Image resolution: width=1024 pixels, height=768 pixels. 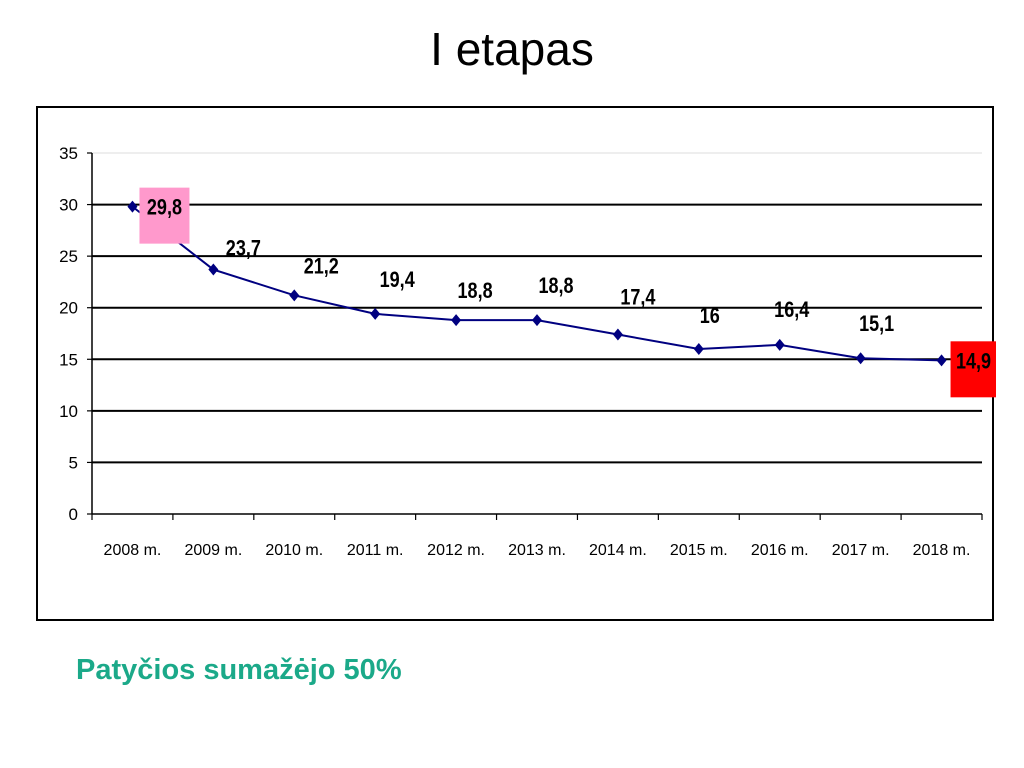 What do you see at coordinates (973, 362) in the screenshot?
I see `data-label: 14,9` at bounding box center [973, 362].